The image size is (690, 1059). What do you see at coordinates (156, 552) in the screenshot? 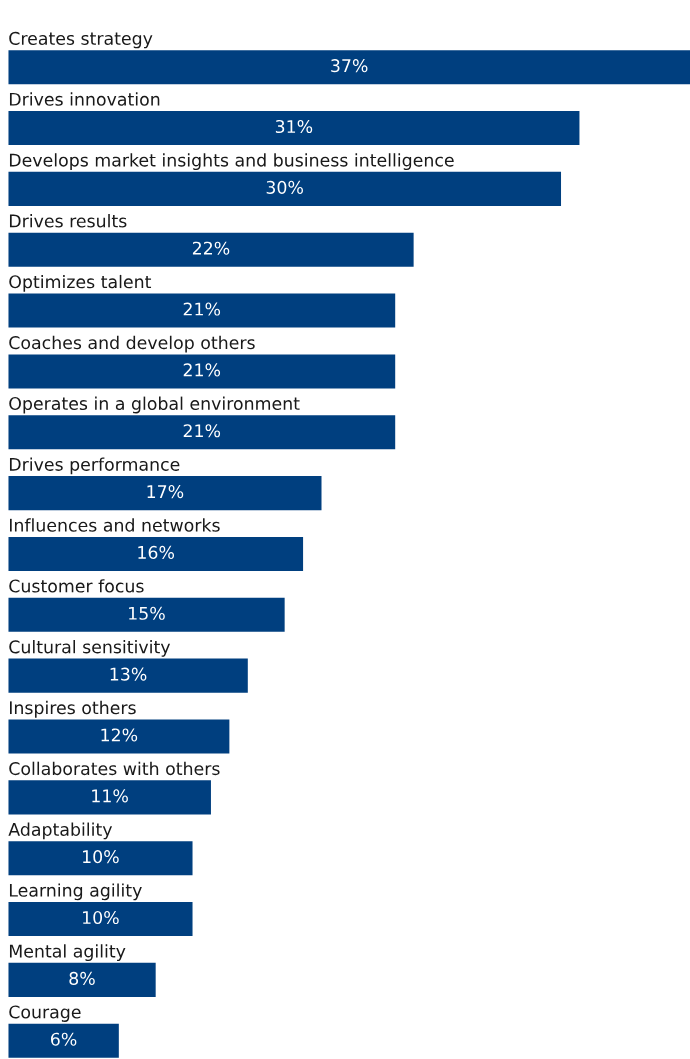
I see `data-label: 16%` at bounding box center [156, 552].